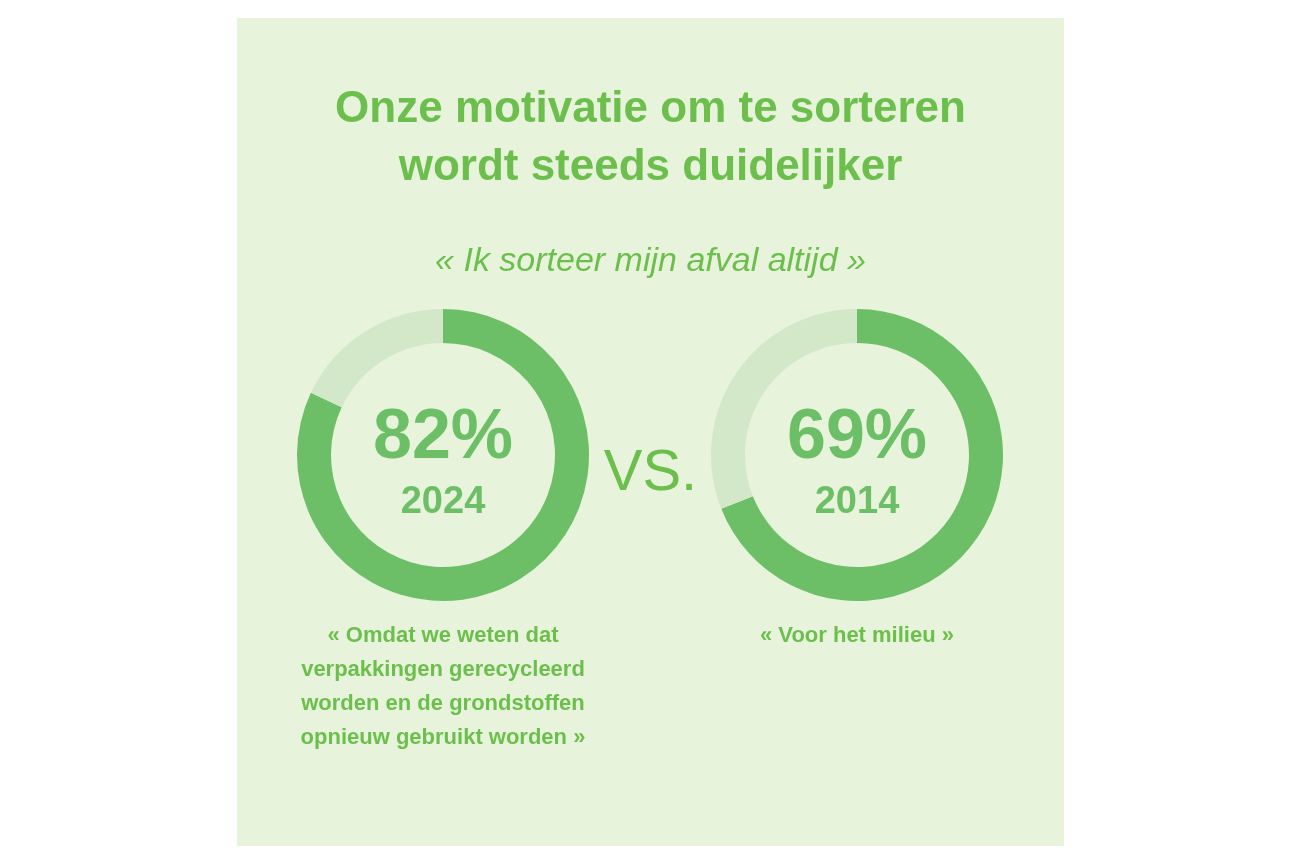 The height and width of the screenshot is (862, 1300). I want to click on data-label: 82%, so click(443, 434).